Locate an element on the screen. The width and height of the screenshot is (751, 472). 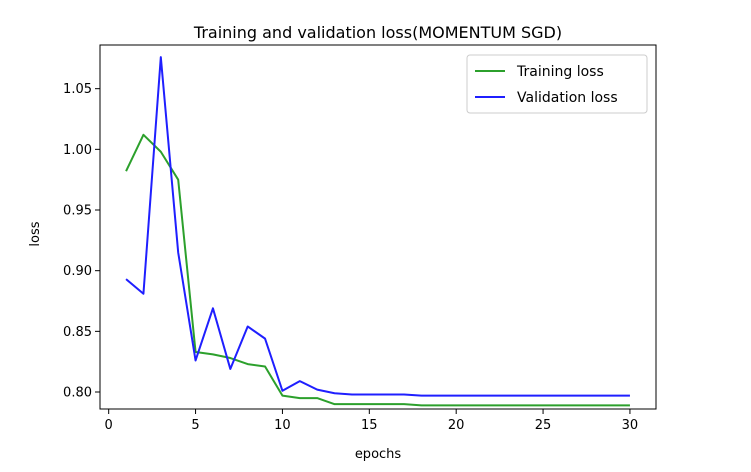
y-tick-label: 1.00 is located at coordinates (77, 150).